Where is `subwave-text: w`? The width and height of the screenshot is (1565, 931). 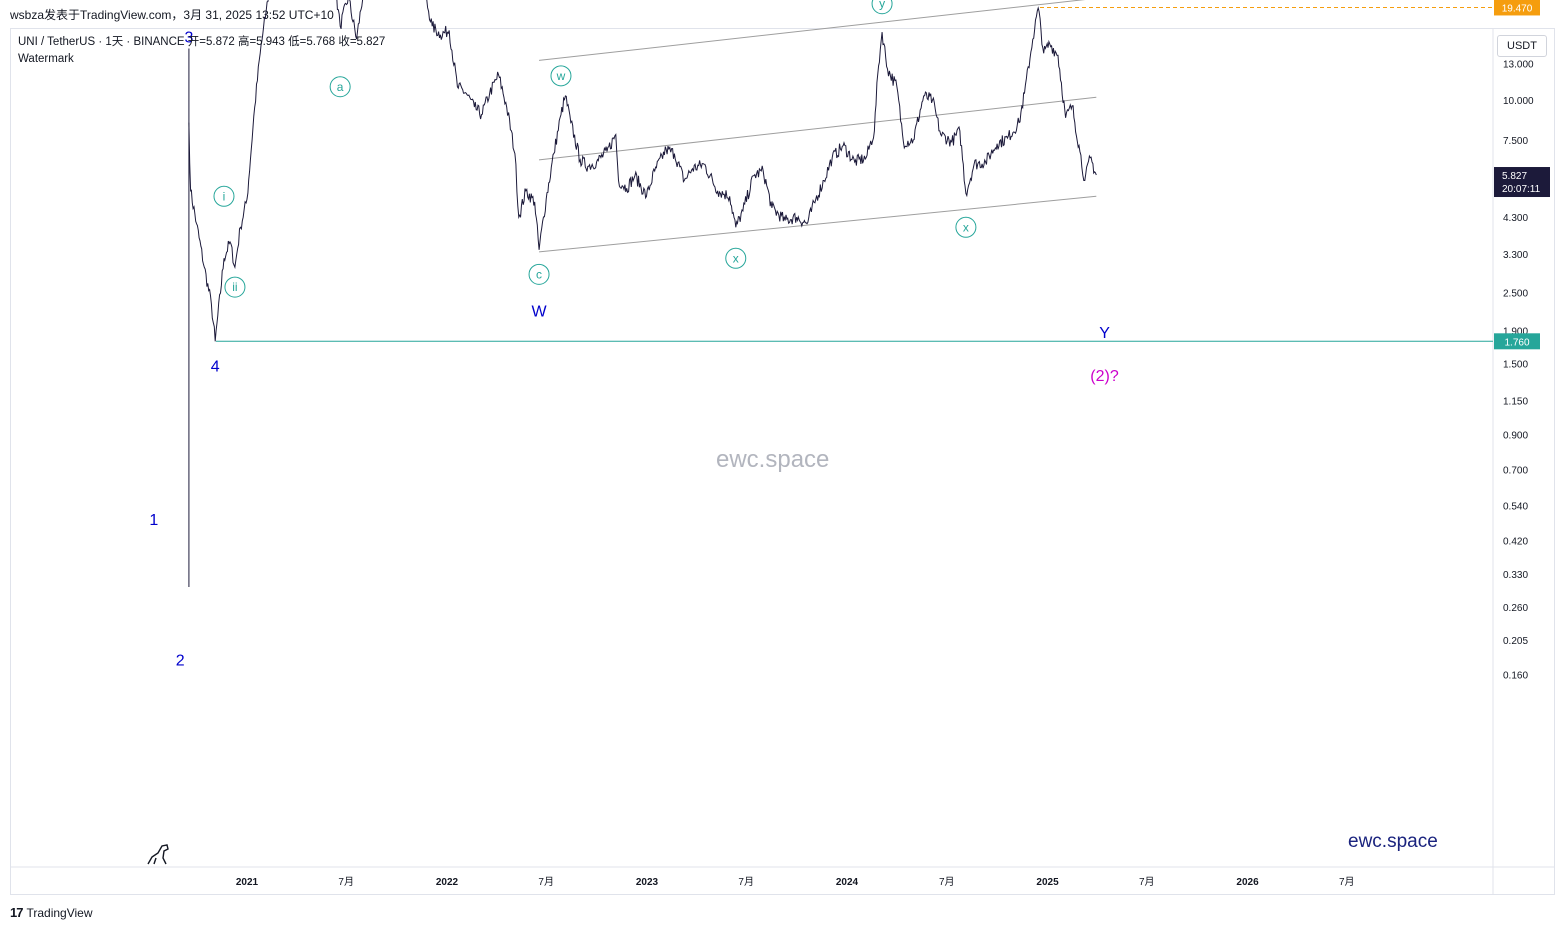
subwave-text: w is located at coordinates (561, 76).